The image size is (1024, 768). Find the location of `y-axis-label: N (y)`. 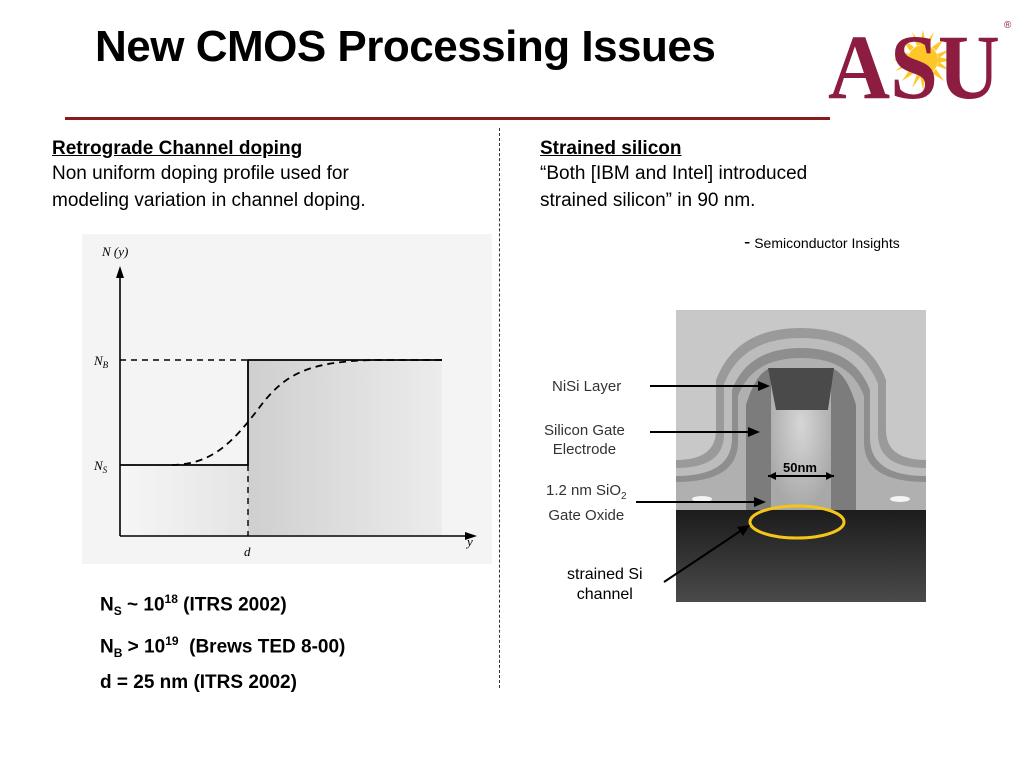

y-axis-label: N (y) is located at coordinates (114, 251).